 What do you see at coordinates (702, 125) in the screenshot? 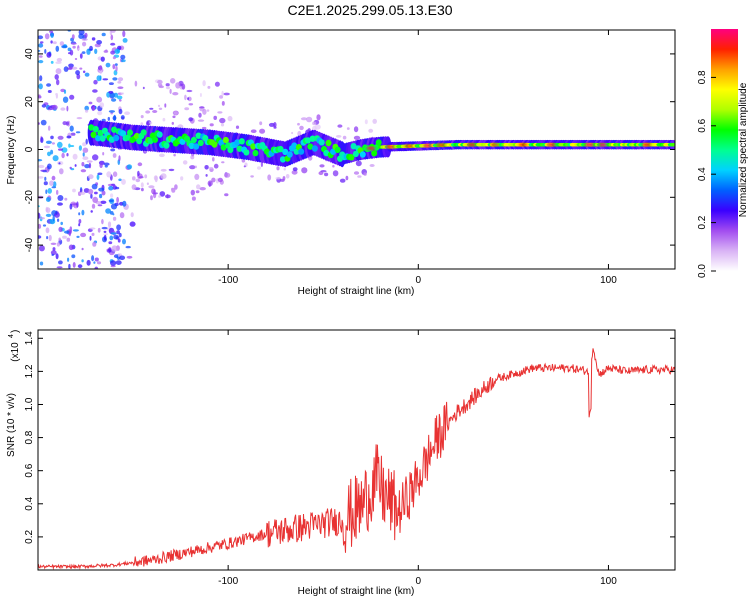
I see `colorbar-tick-label: 0.6` at bounding box center [702, 125].